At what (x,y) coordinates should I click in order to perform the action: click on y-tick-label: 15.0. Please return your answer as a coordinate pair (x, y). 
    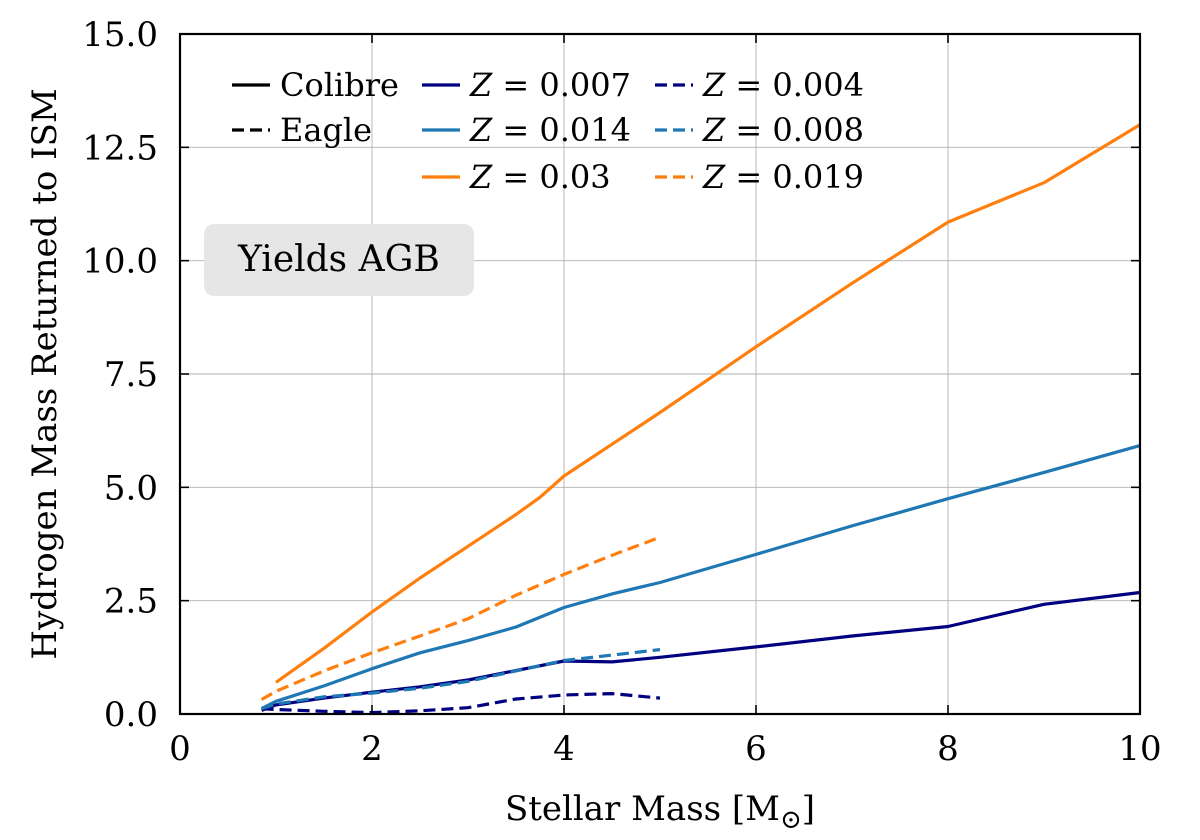
    Looking at the image, I should click on (120, 35).